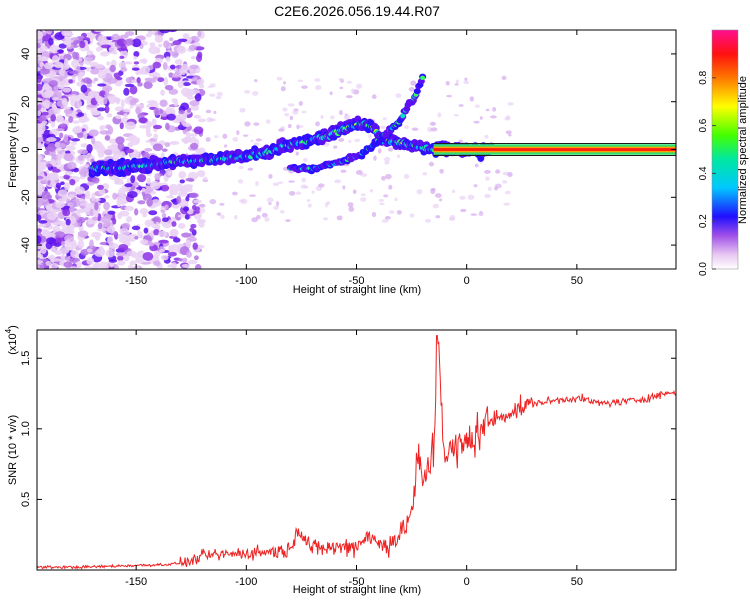  What do you see at coordinates (26, 54) in the screenshot?
I see `spectrogram-ytick-label: 40` at bounding box center [26, 54].